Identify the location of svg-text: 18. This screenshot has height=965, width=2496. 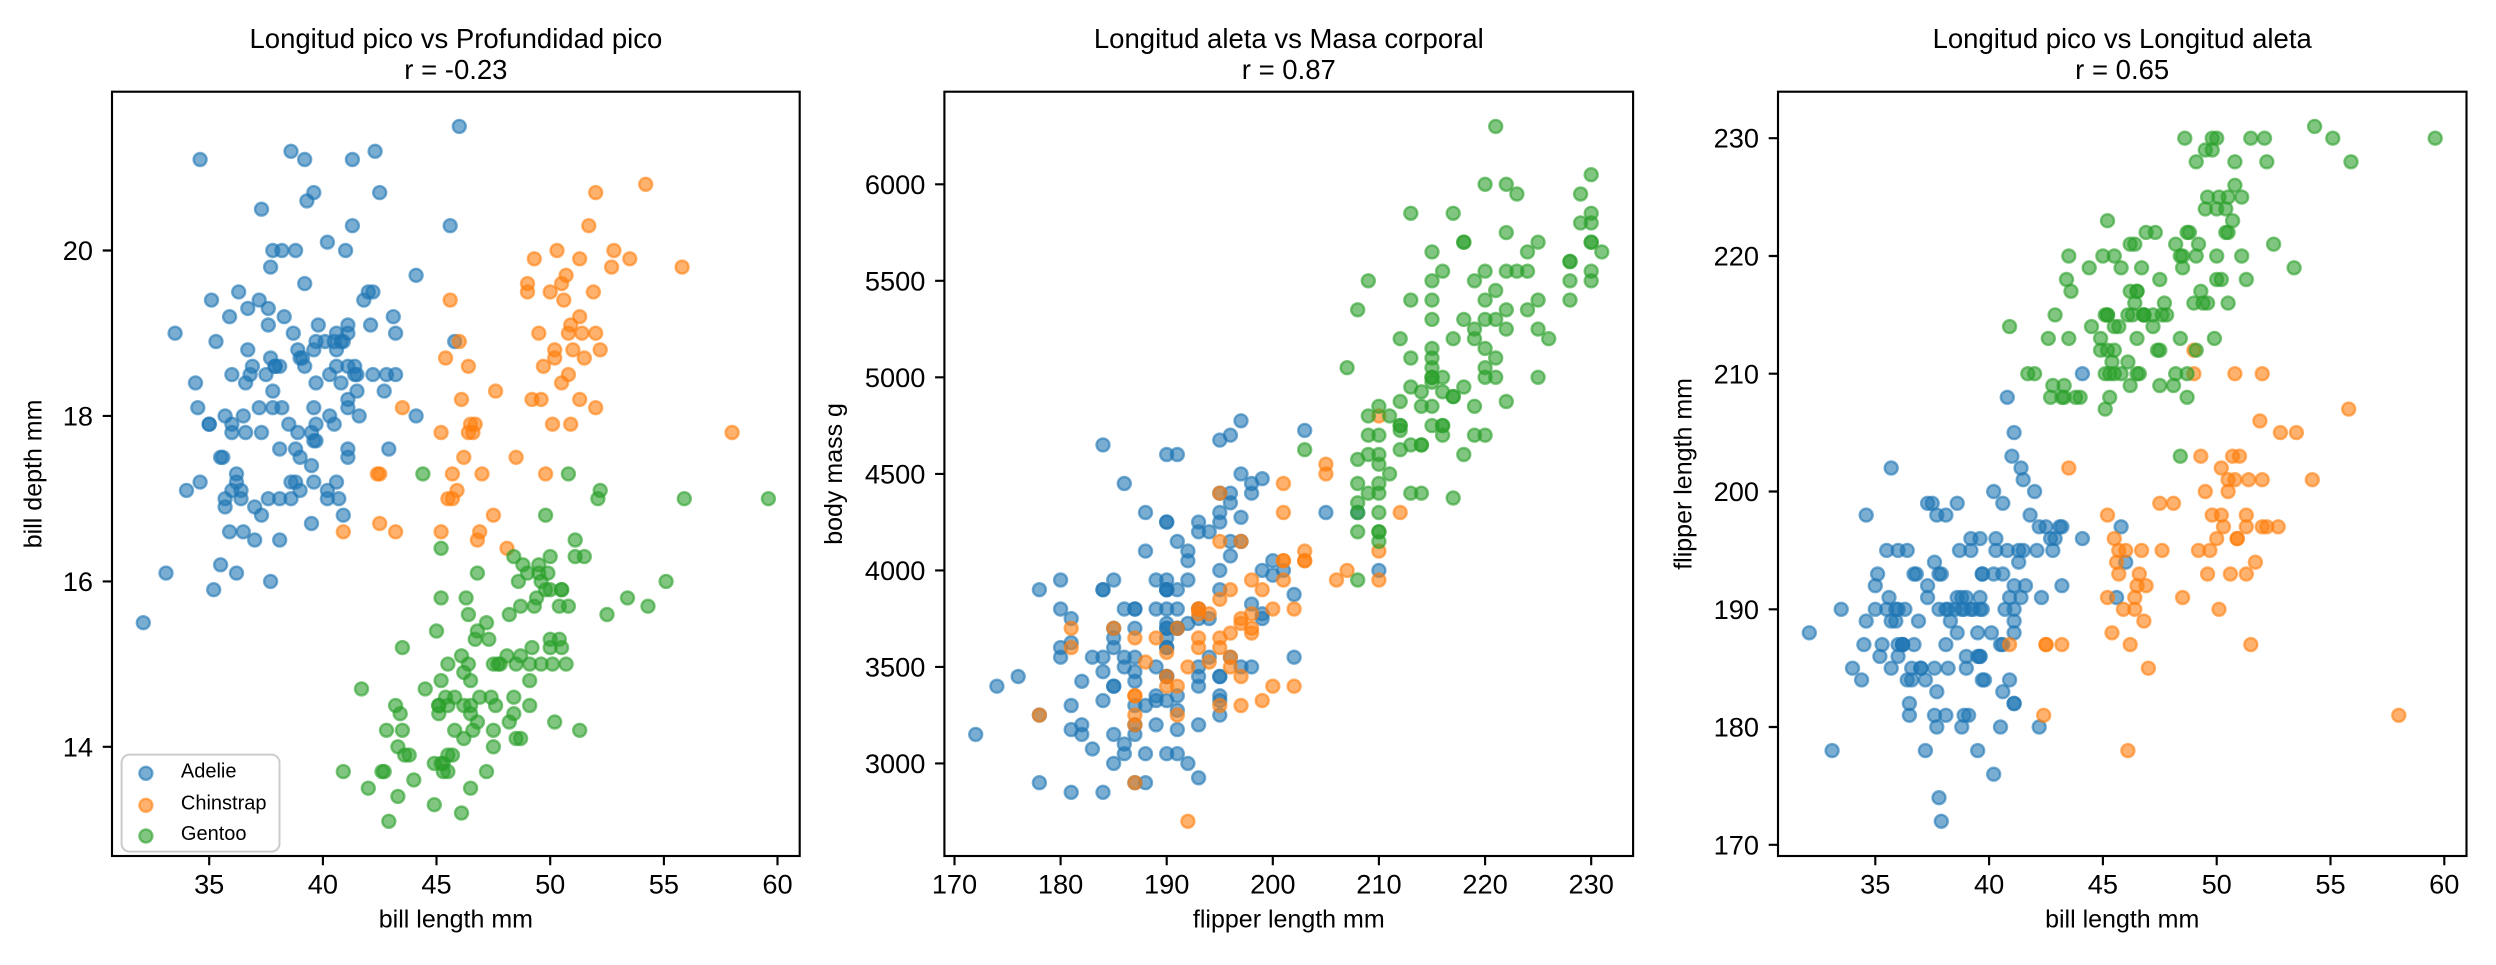
(78, 416).